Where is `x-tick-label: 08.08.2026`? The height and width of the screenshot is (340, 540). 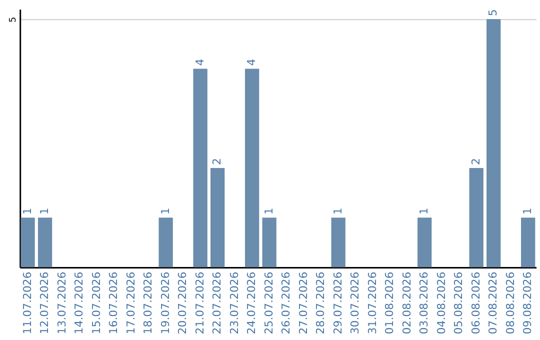
x-tick-label: 08.08.2026 is located at coordinates (510, 303).